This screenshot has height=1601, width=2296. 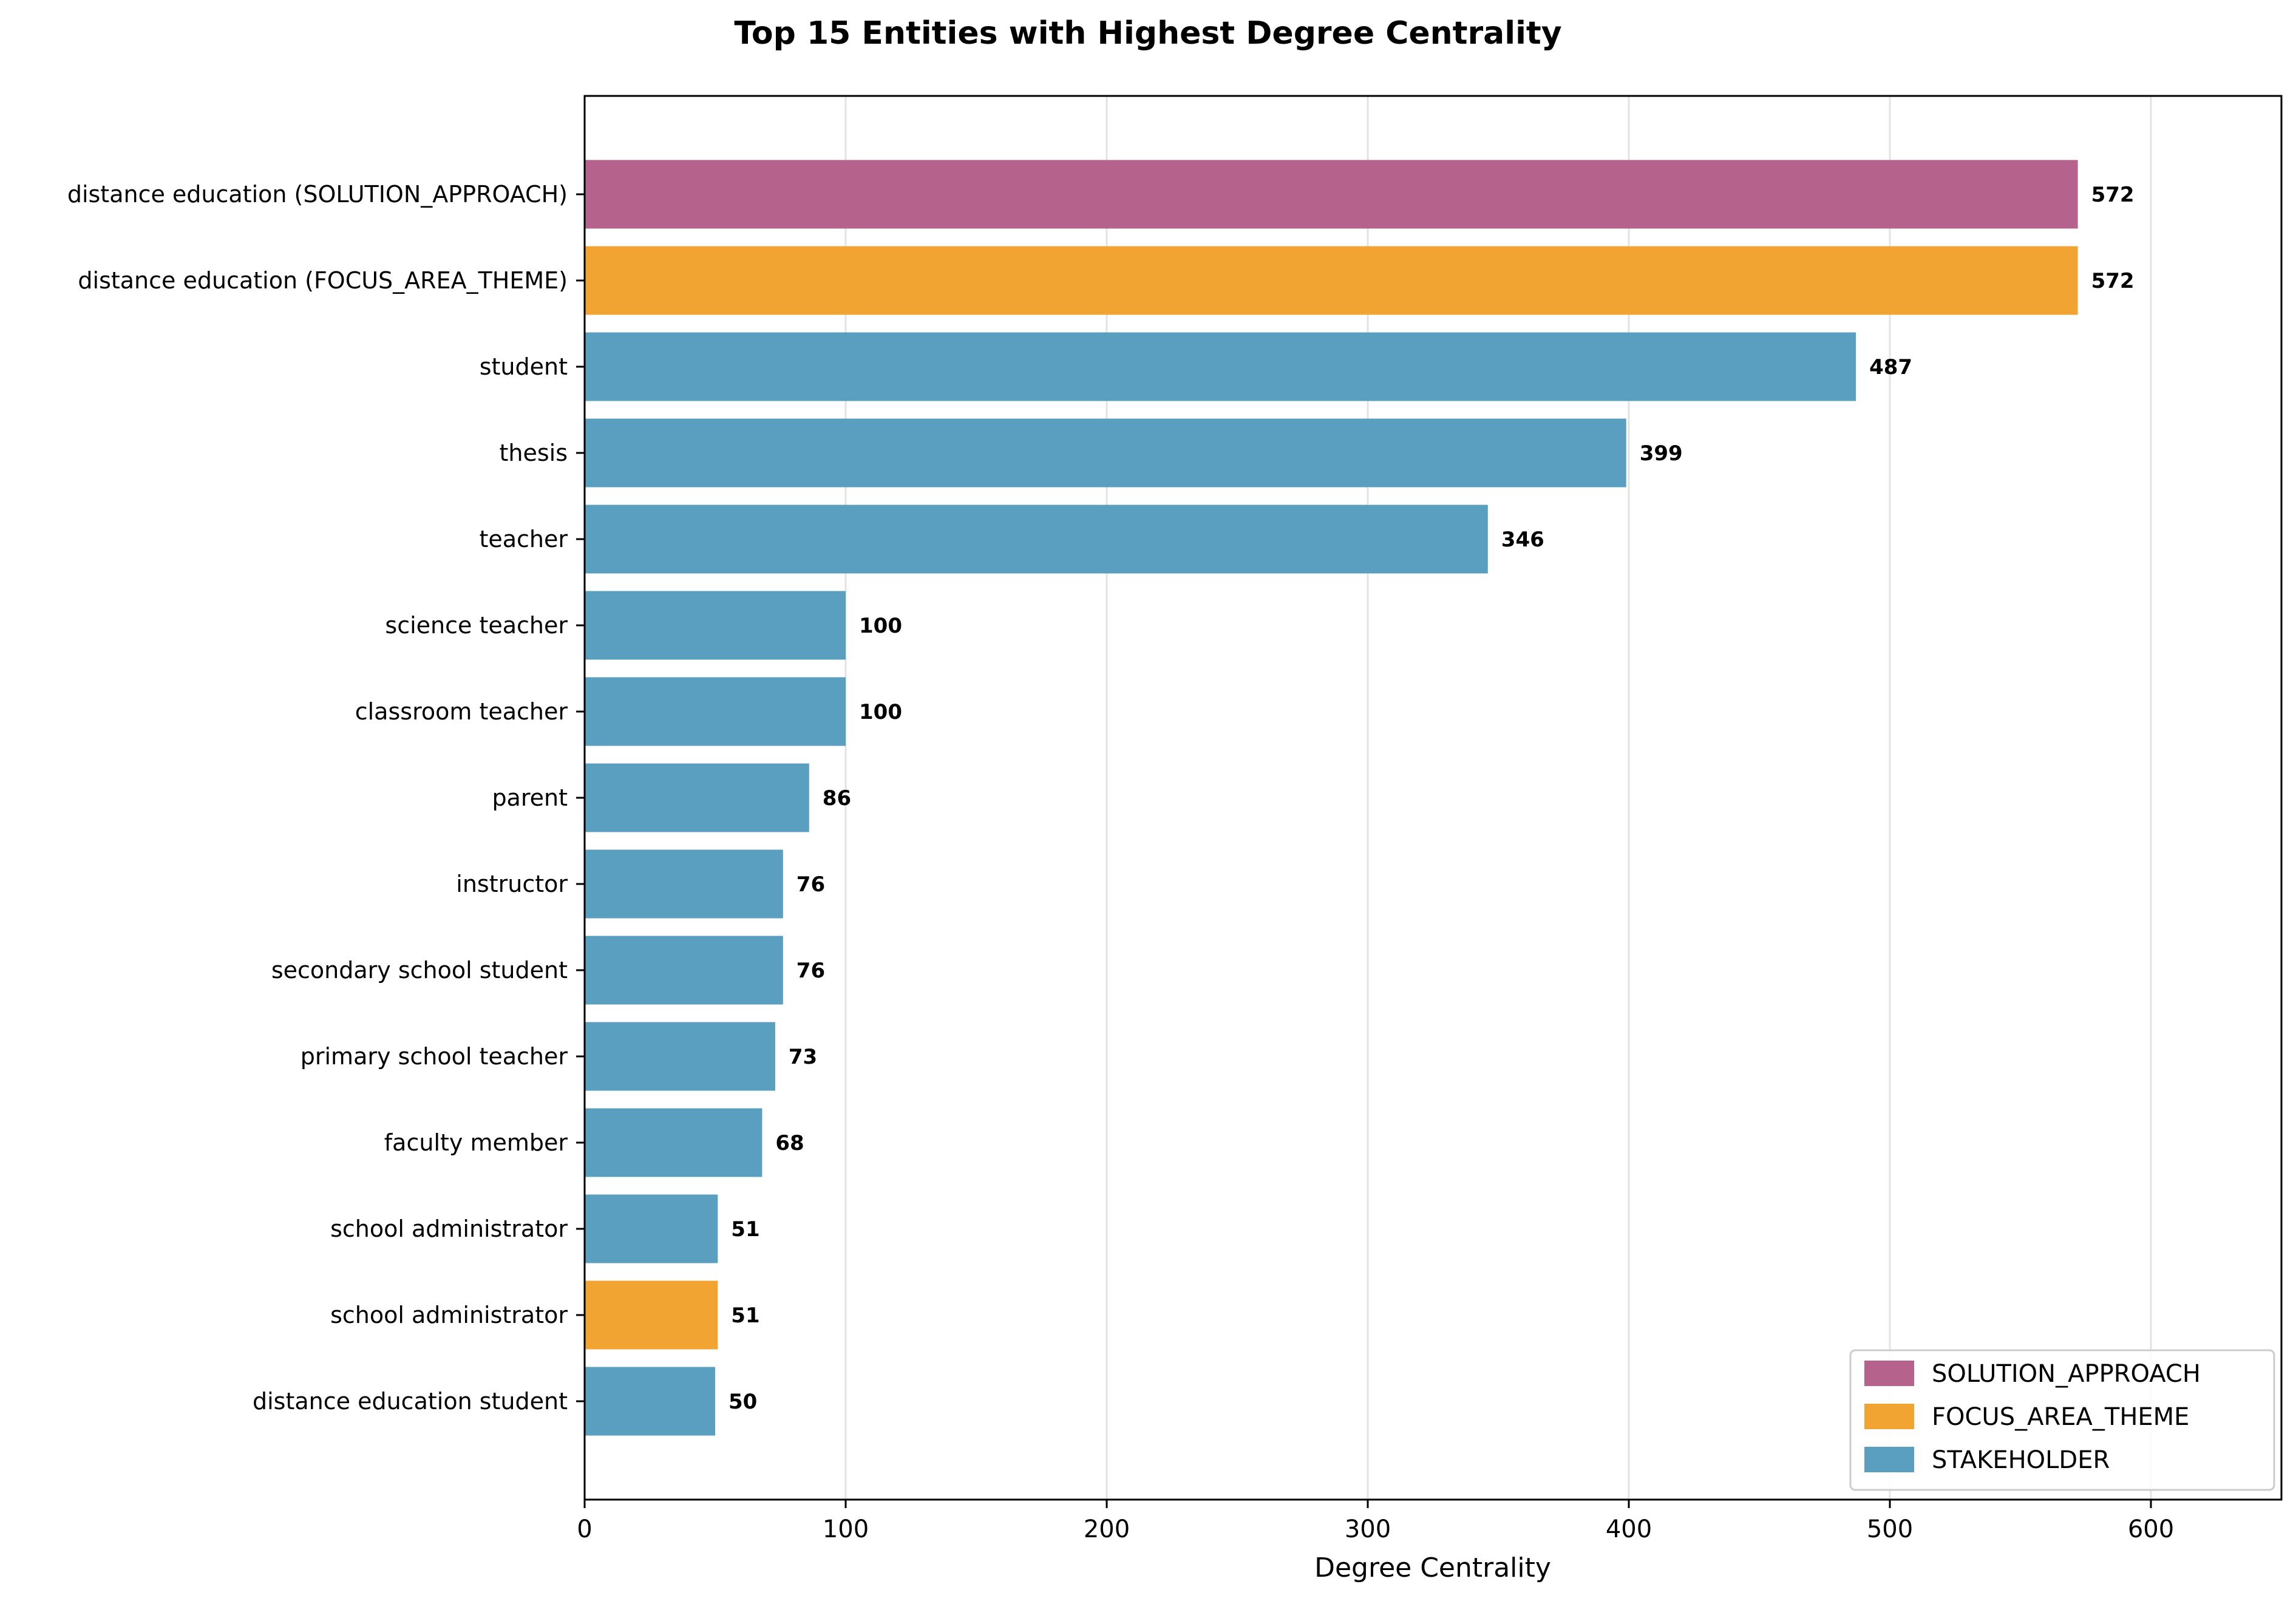 I want to click on category-label: primary school teacher, so click(x=434, y=1056).